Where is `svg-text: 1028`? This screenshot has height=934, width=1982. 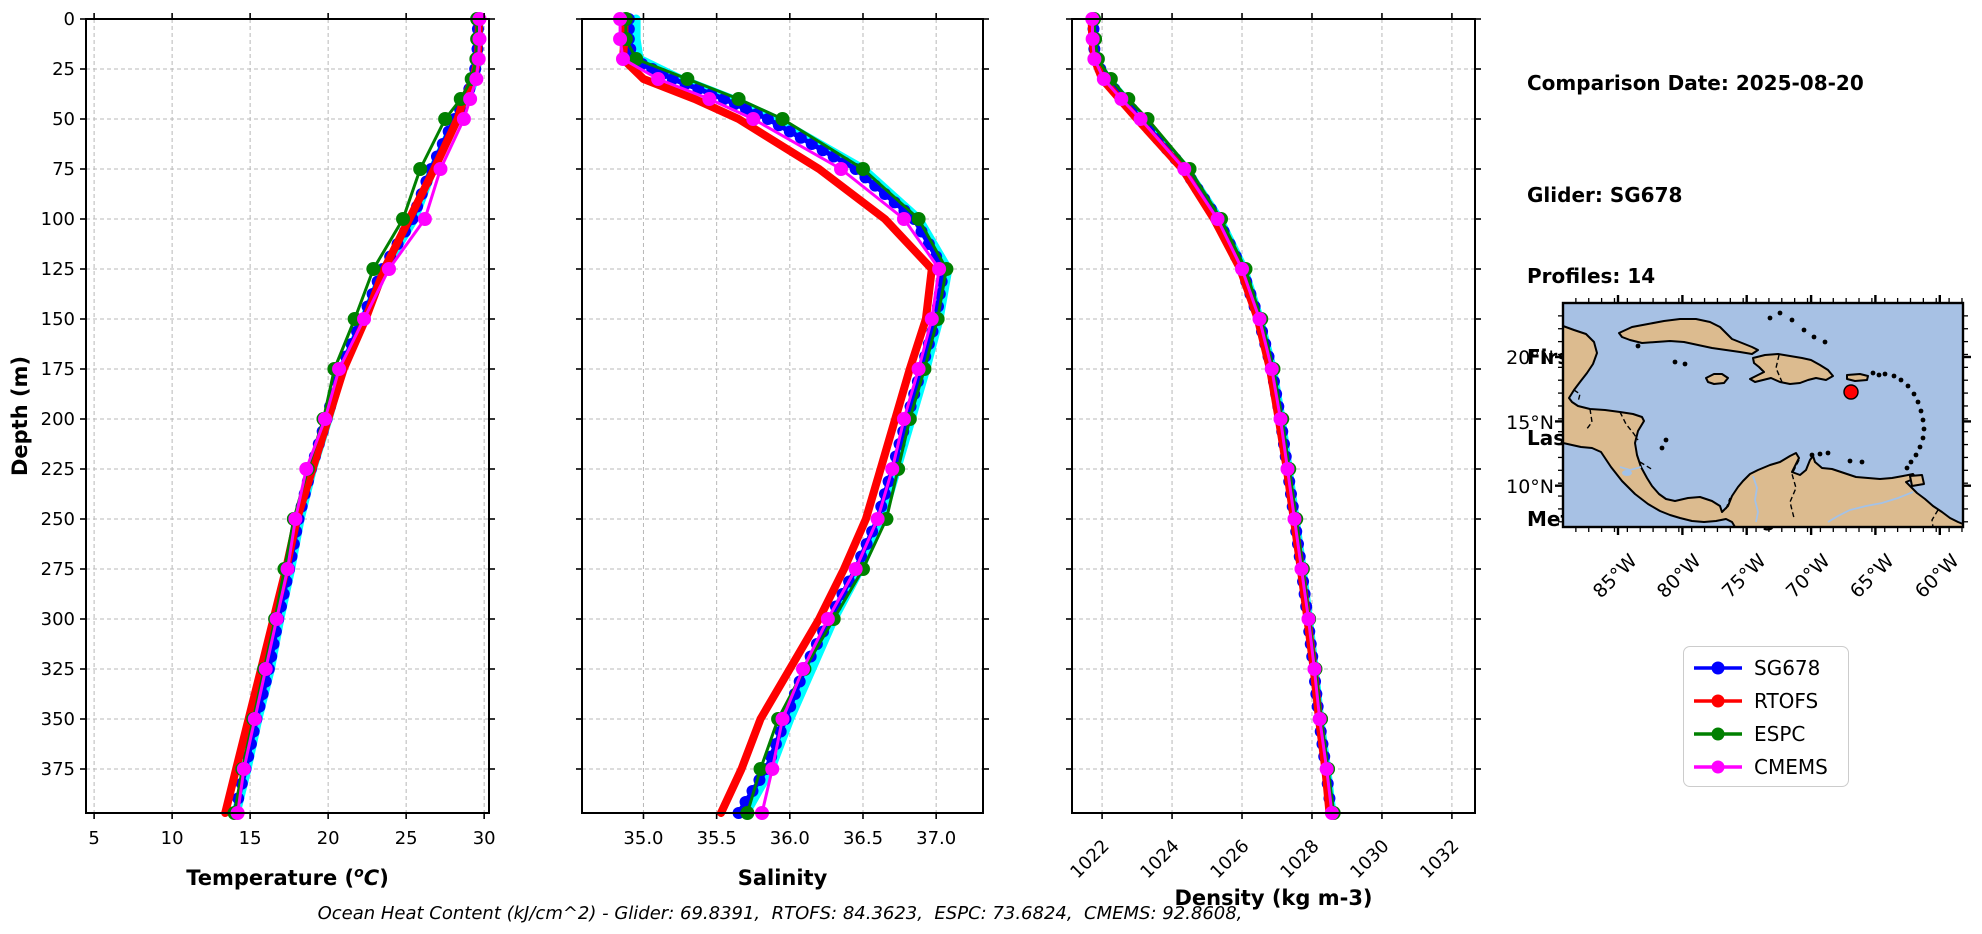
svg-text: 1028 is located at coordinates (1299, 859).